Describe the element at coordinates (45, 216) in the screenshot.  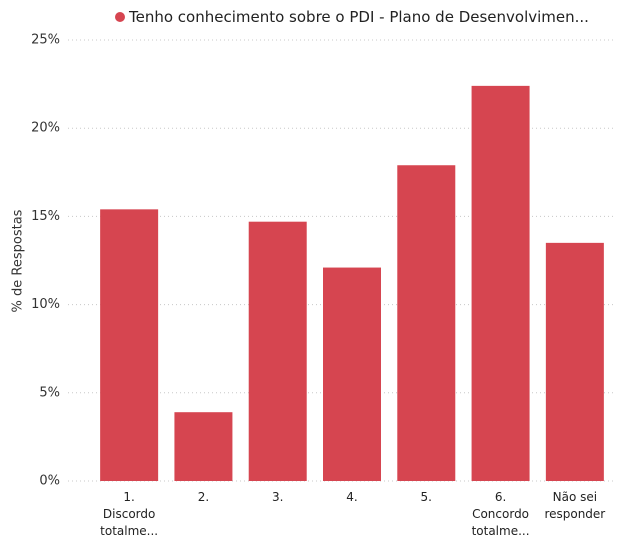
I see `y-tick-label: 15%` at that location.